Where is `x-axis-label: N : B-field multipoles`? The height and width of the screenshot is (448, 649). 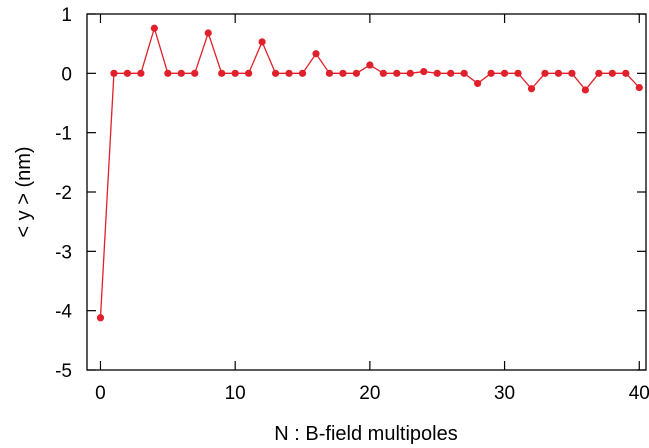
x-axis-label: N : B-field multipoles is located at coordinates (365, 434).